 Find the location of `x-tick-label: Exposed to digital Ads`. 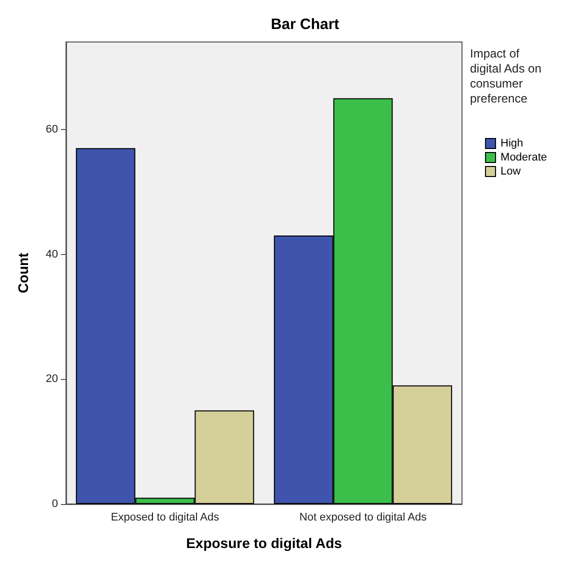

x-tick-label: Exposed to digital Ads is located at coordinates (165, 518).